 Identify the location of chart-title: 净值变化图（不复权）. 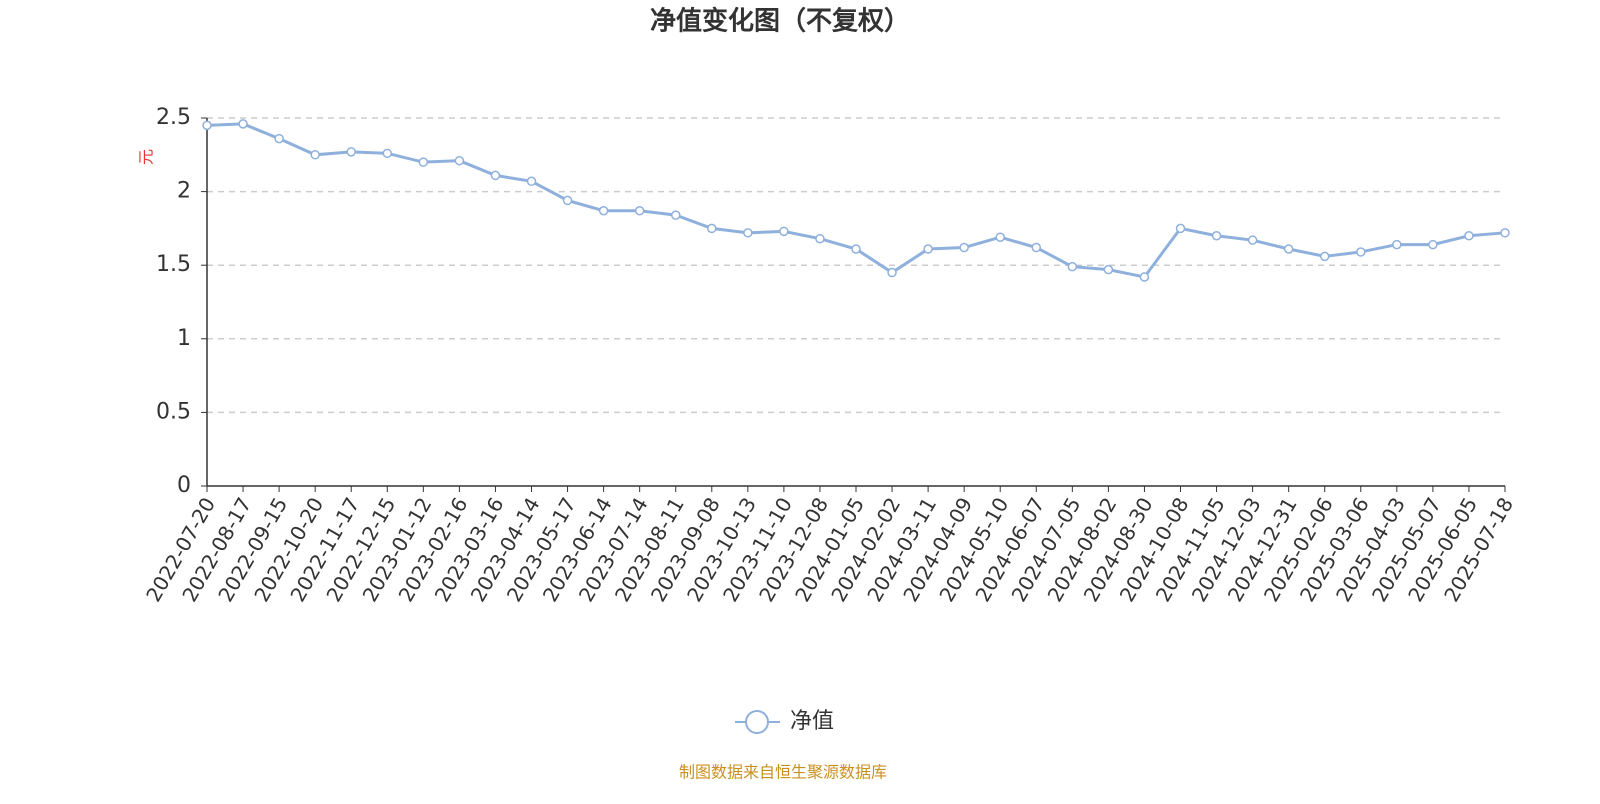
(780, 21).